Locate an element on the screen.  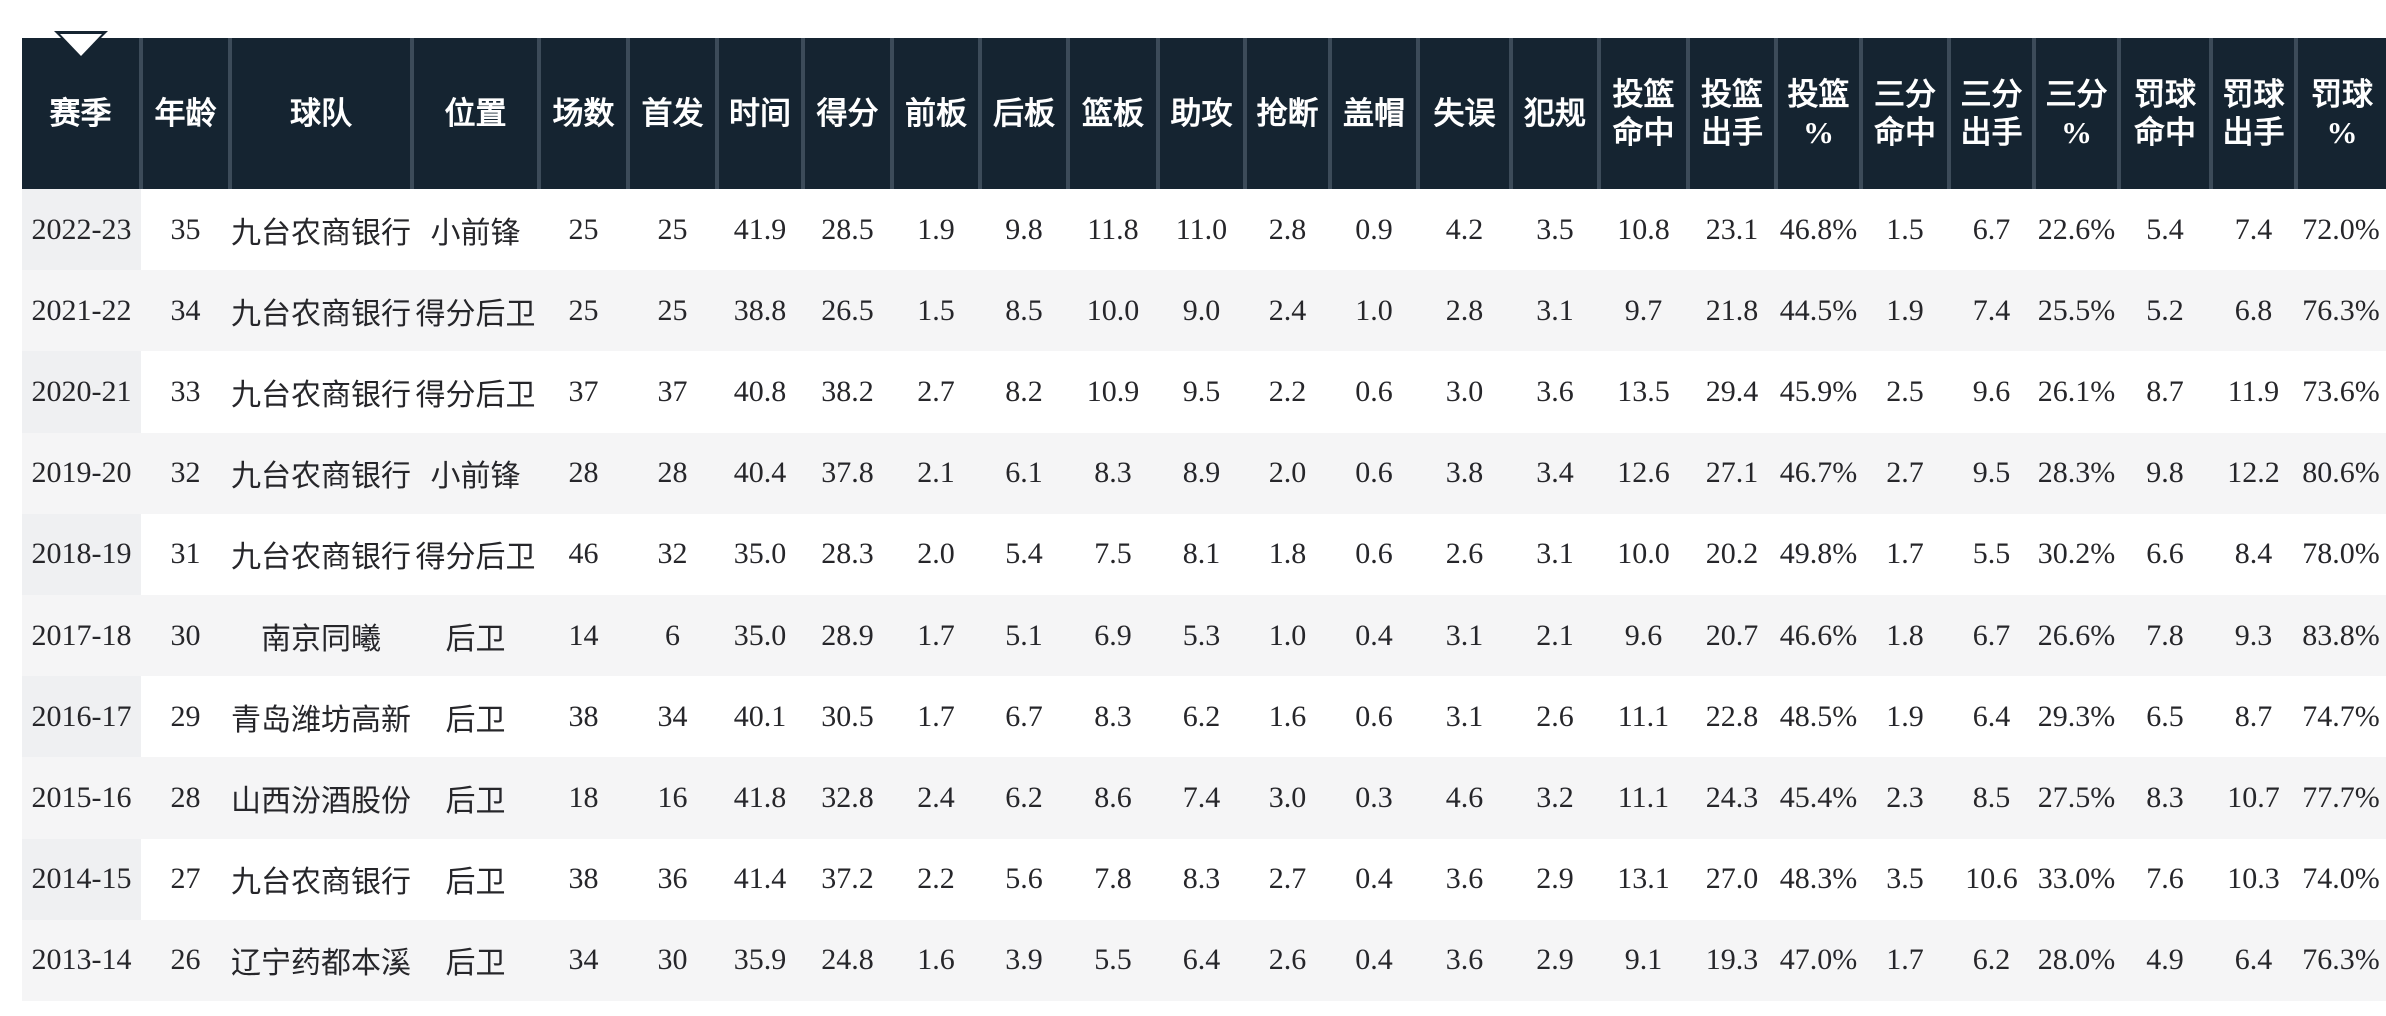
cell-three_made: 1.7 is located at coordinates (1905, 960).